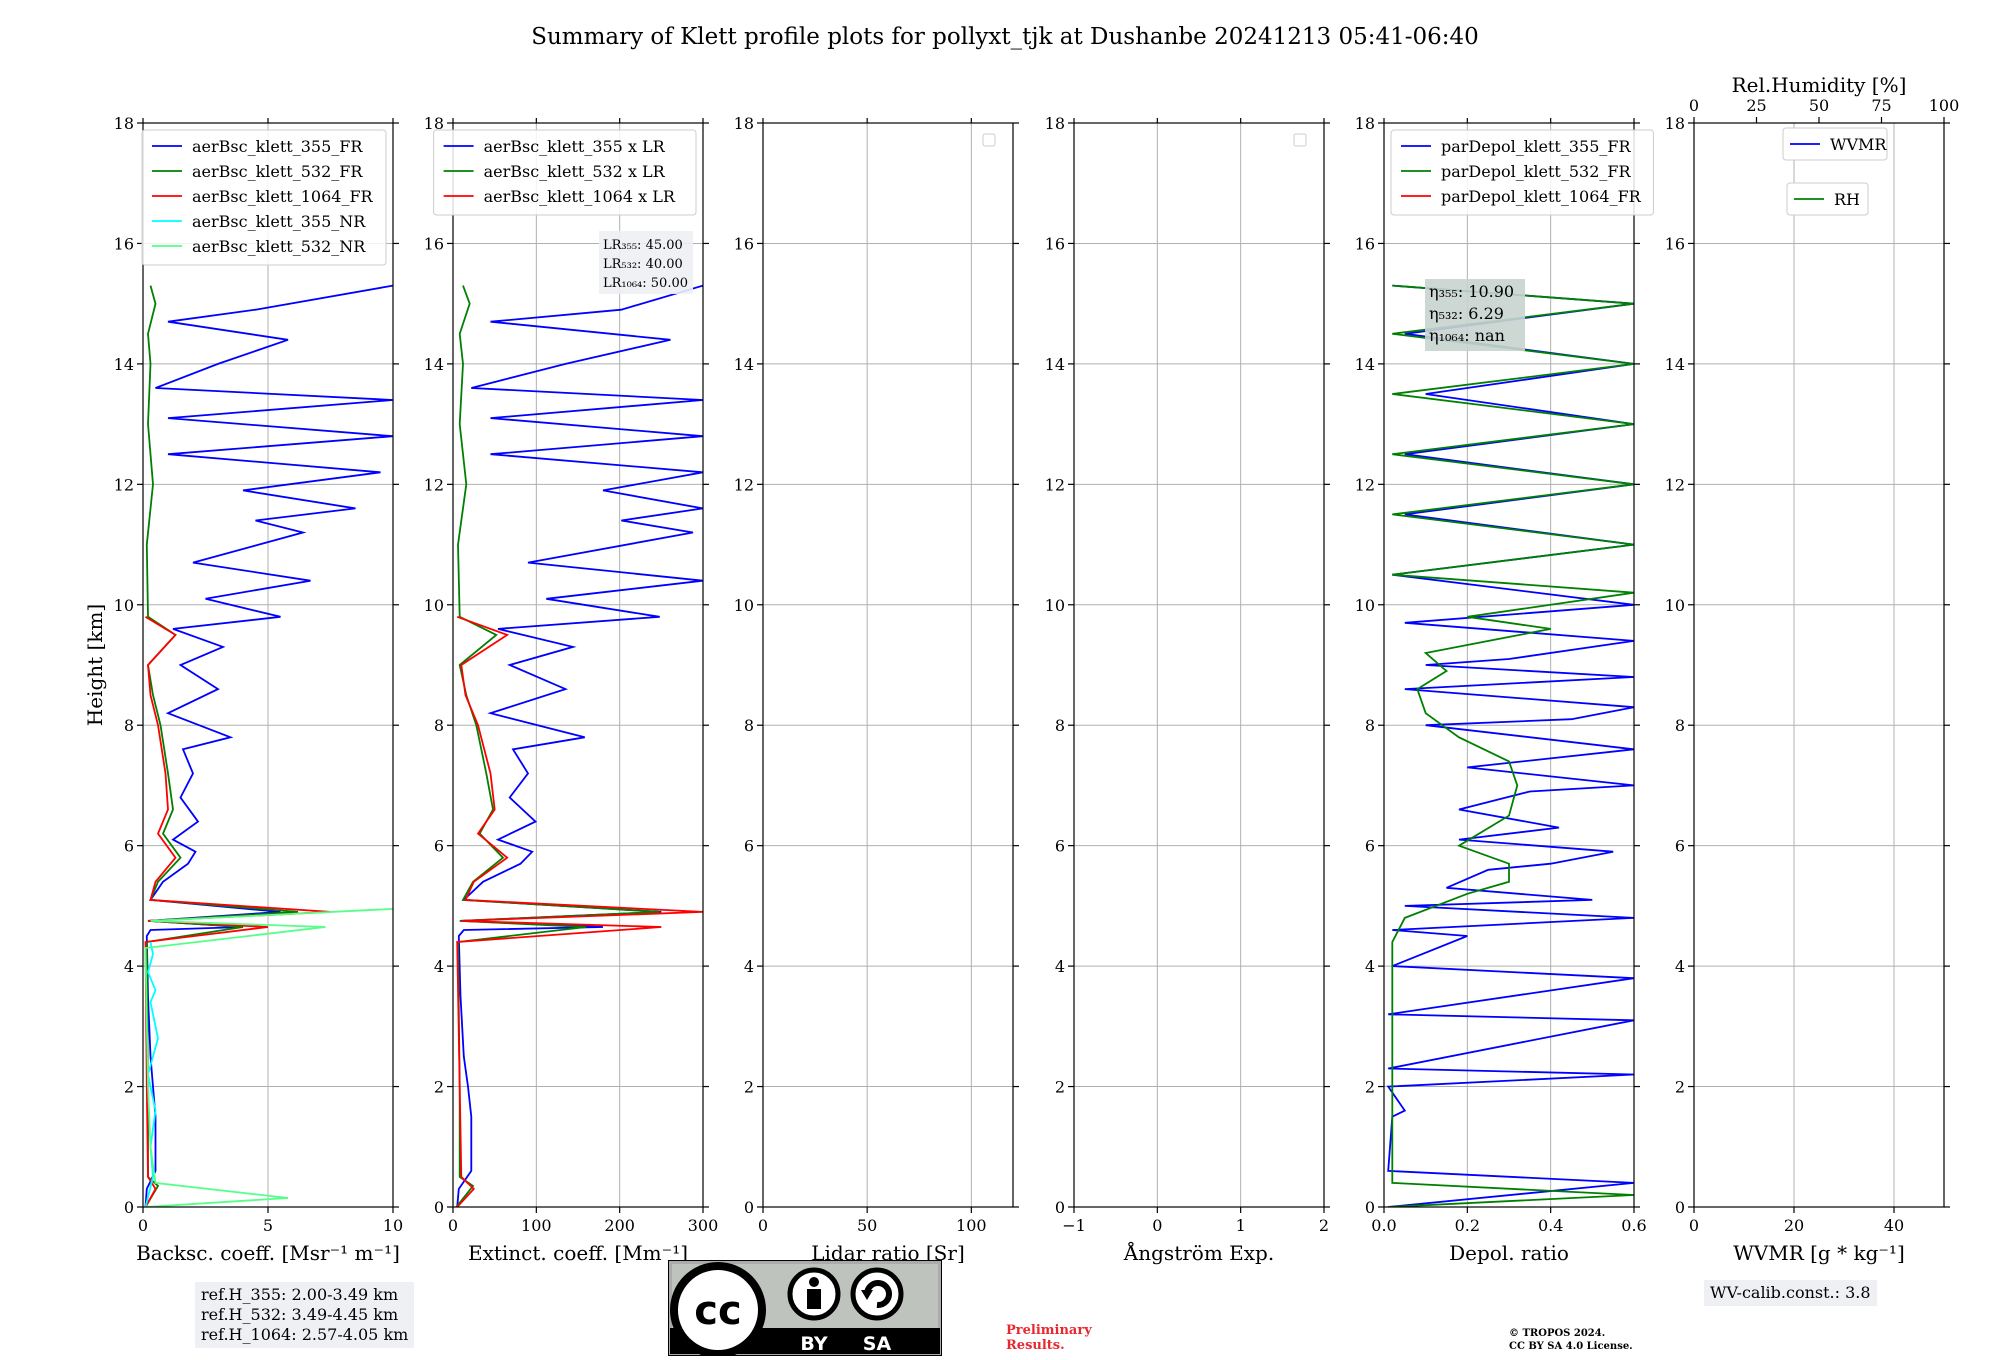  I want to click on annotation-text: LR₃₅₅: 45.00, so click(643, 245).